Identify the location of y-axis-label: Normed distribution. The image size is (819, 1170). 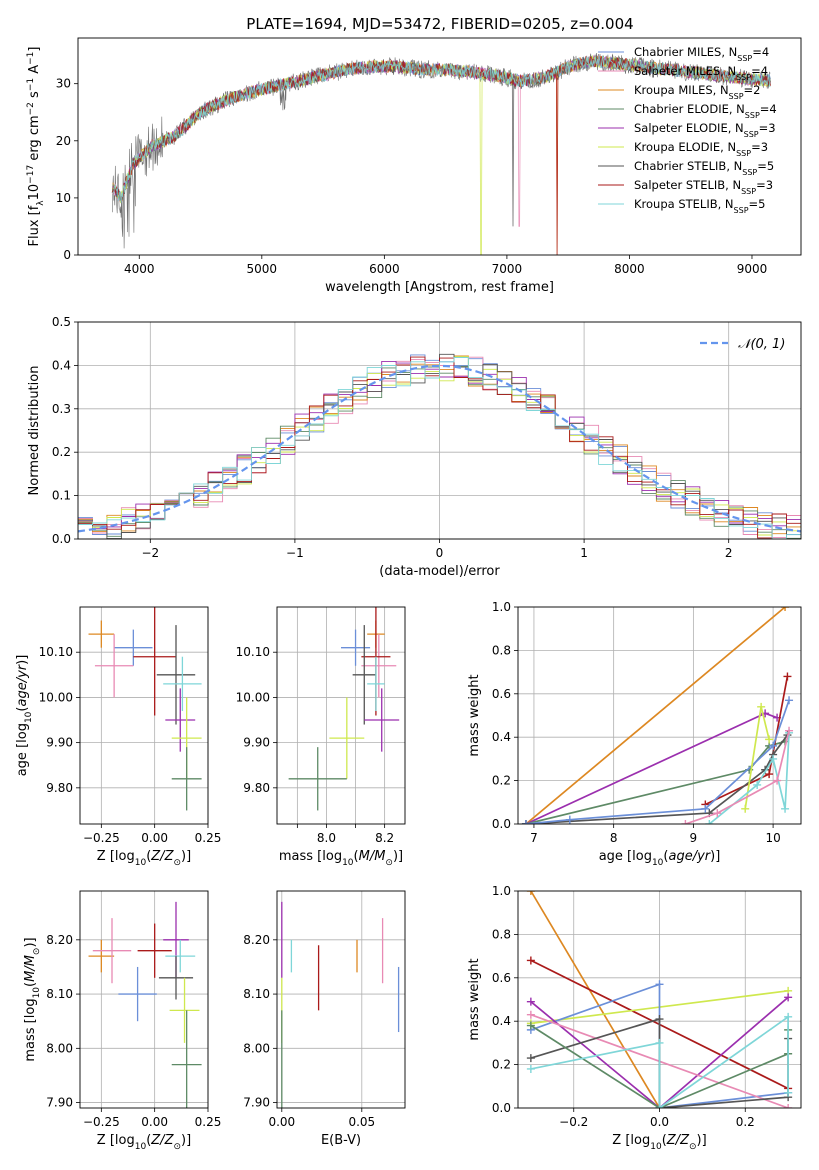
(34, 431).